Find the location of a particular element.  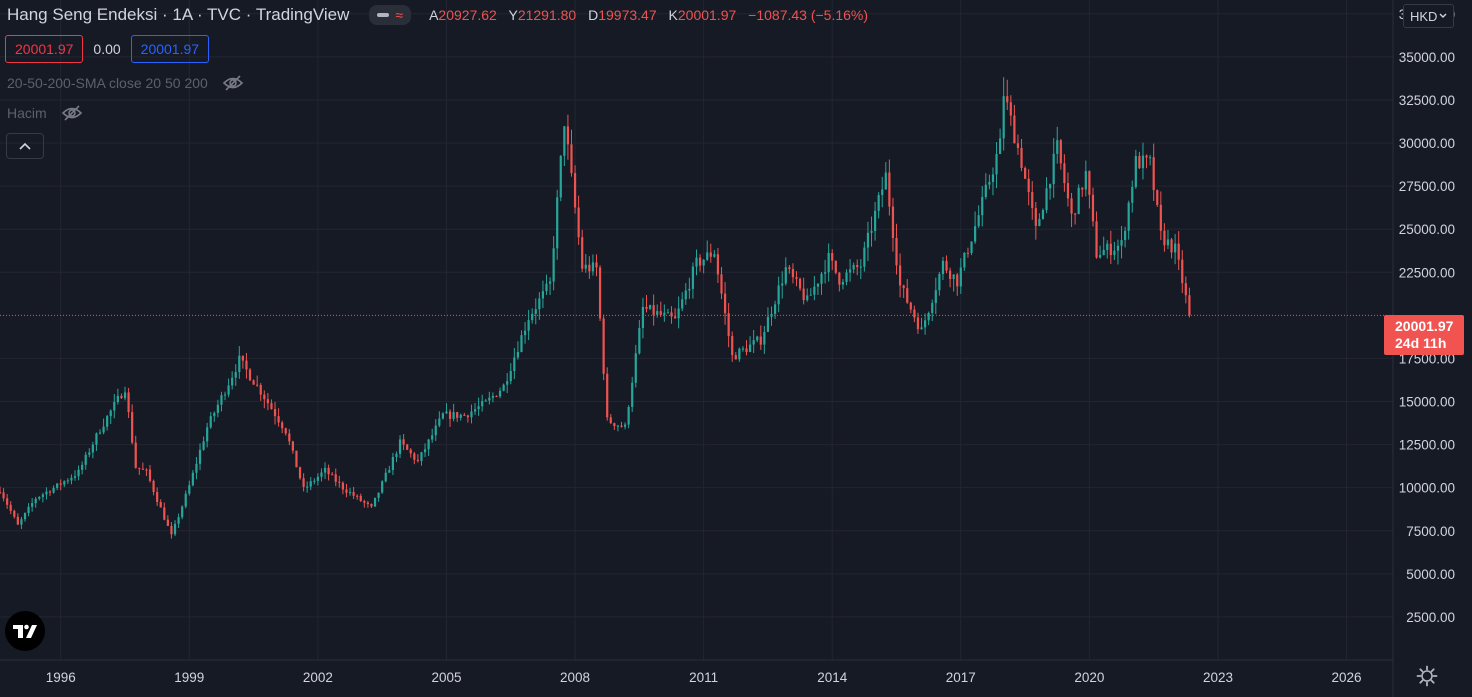

time-tick-label: 2020 is located at coordinates (1089, 677).